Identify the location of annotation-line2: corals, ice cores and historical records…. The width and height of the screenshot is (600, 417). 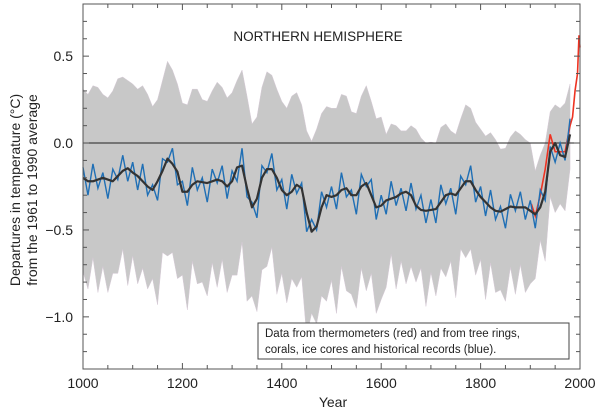
(380, 350).